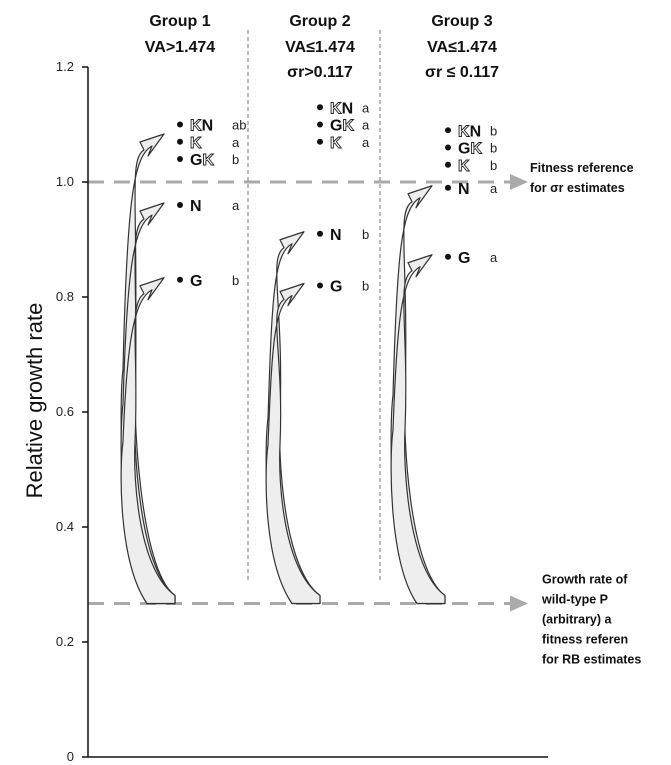 Image resolution: width=671 pixels, height=765 pixels. Describe the element at coordinates (577, 619) in the screenshot. I see `reference-note-line: (arbitrary) a` at that location.